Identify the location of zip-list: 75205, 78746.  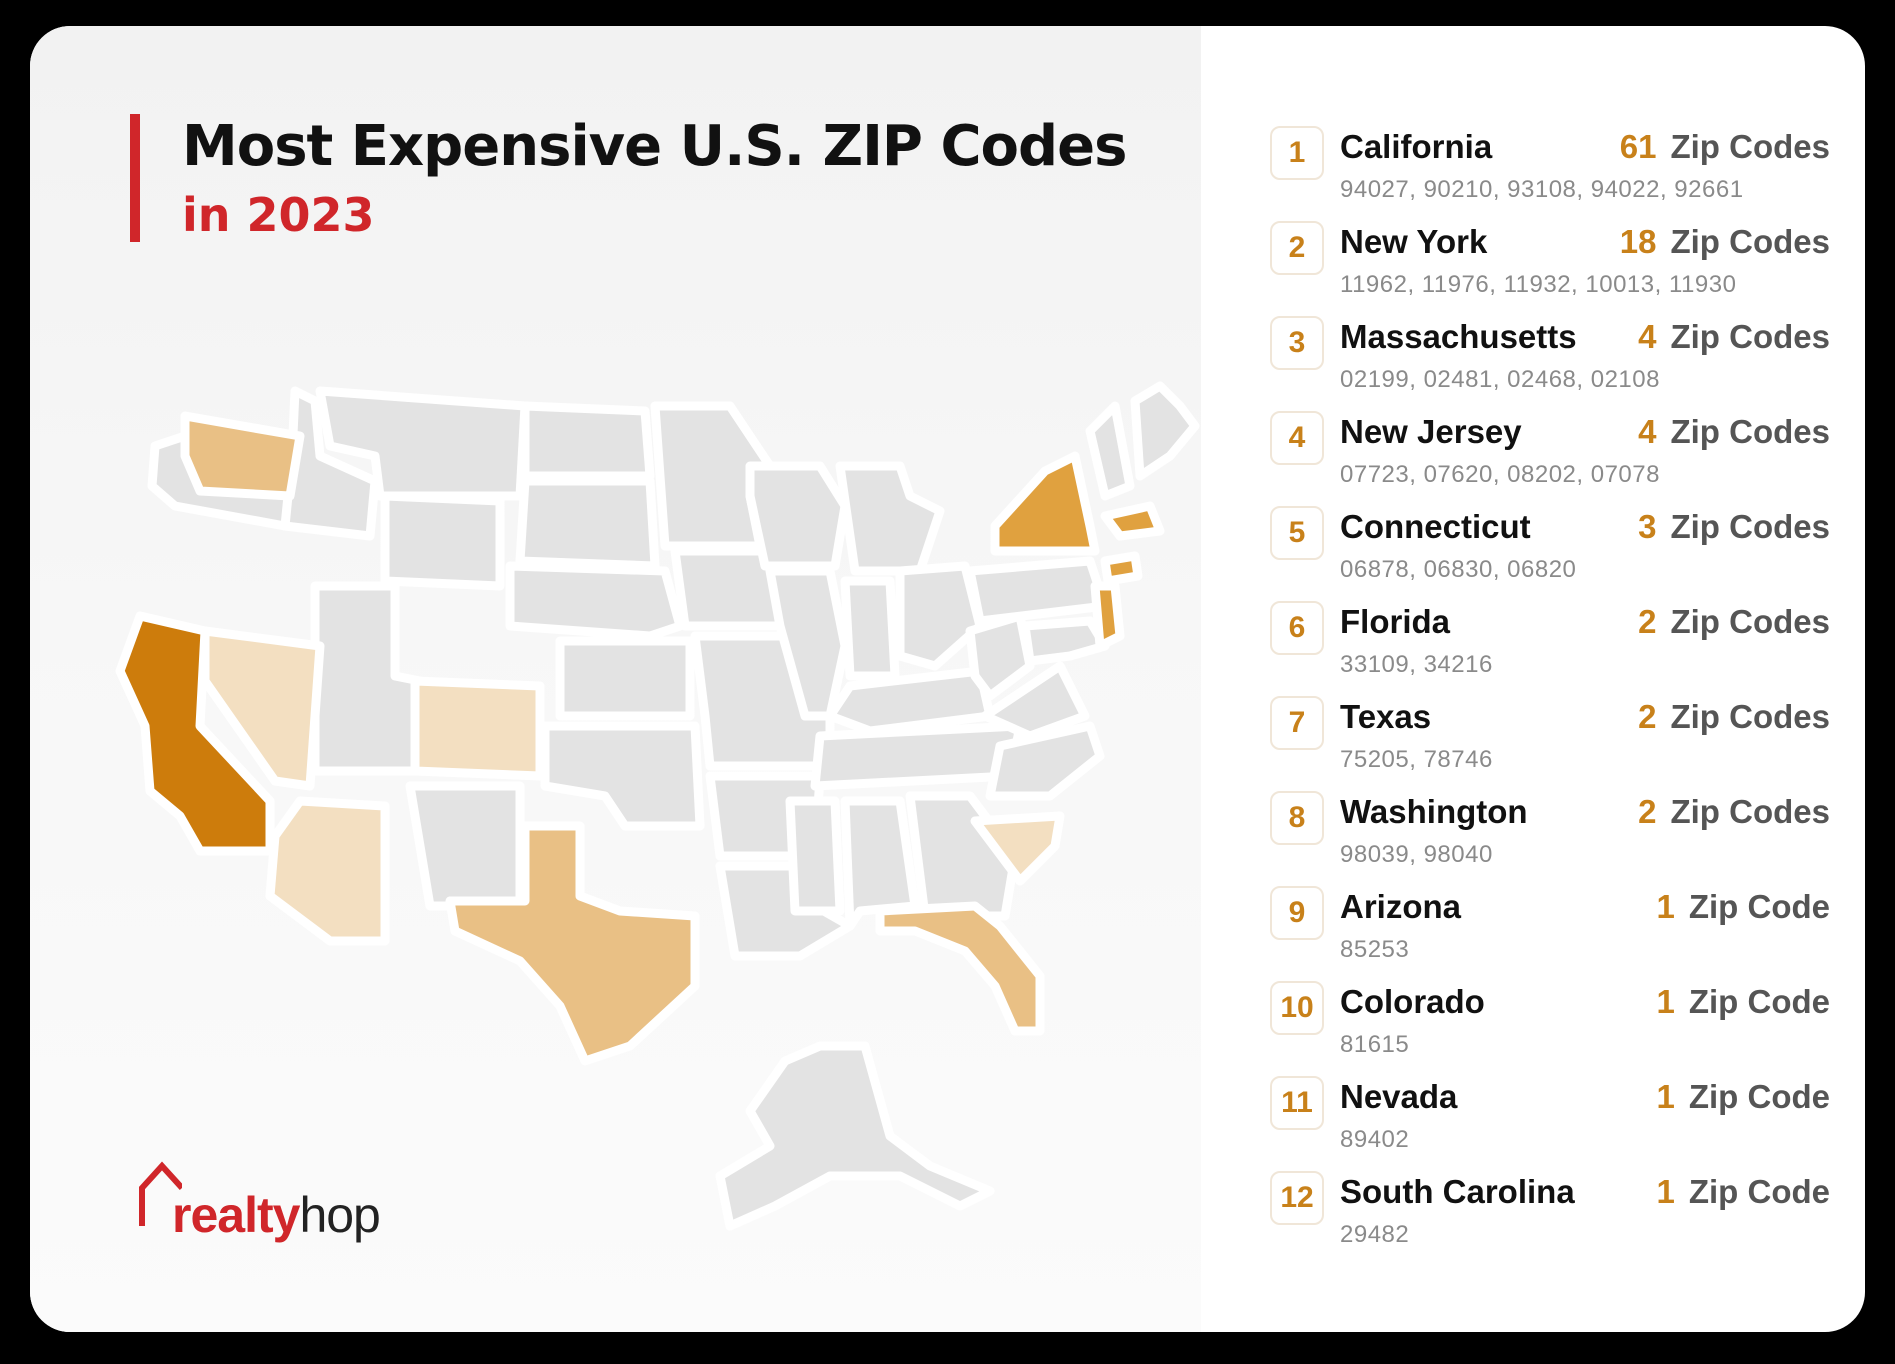
(1416, 759).